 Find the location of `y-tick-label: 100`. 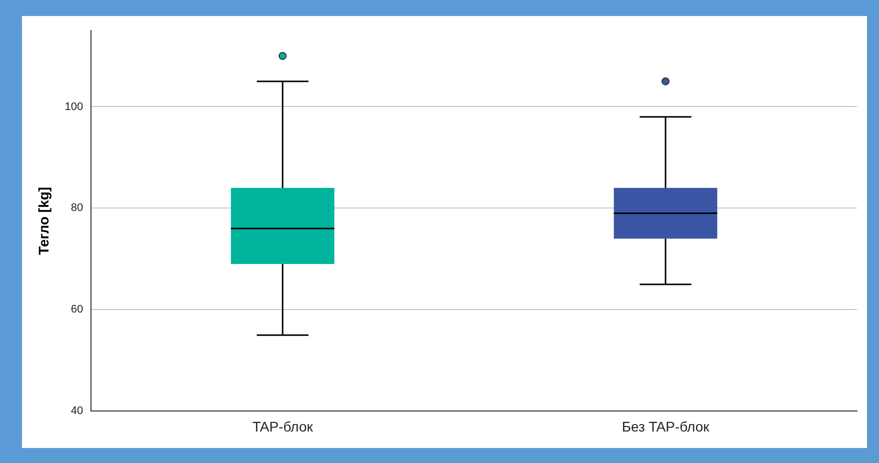

y-tick-label: 100 is located at coordinates (74, 106).